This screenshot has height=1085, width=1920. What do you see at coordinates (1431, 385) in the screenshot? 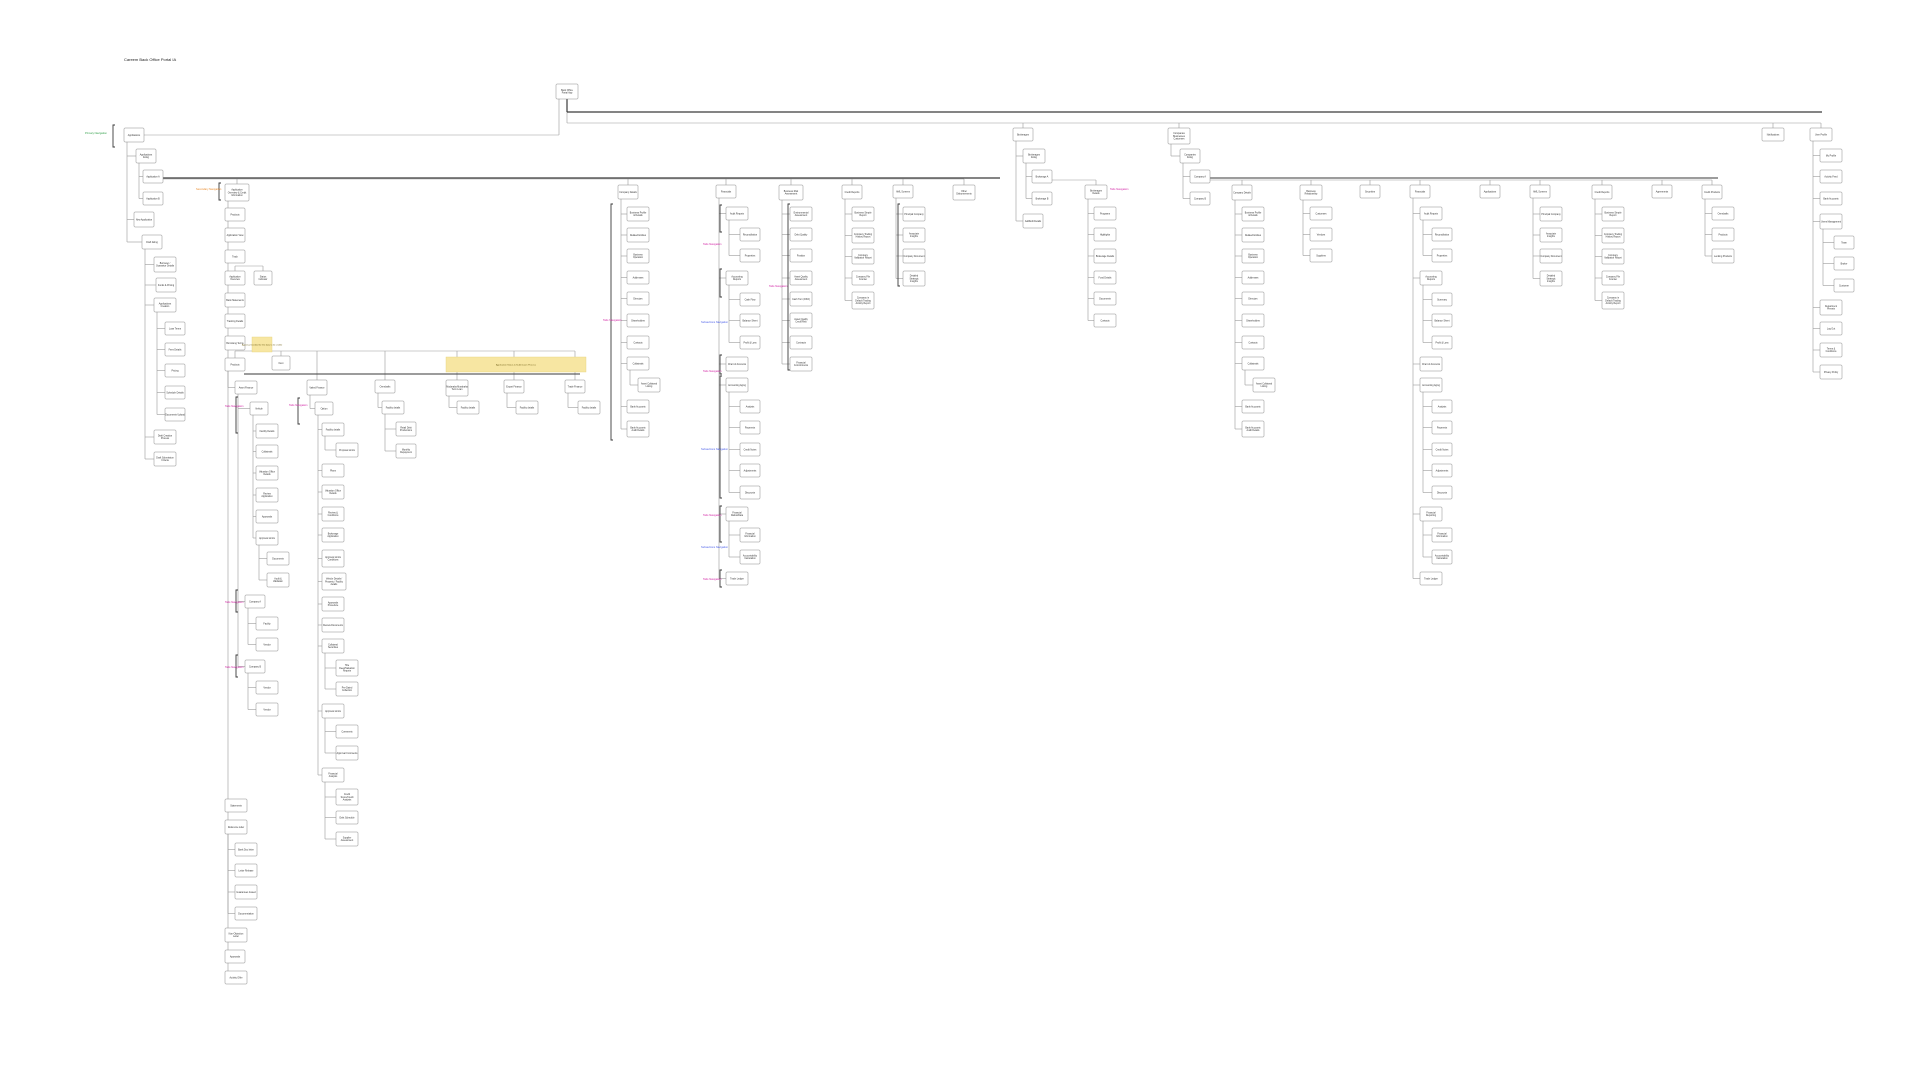
I see `sitemap-node: Accounting Aging` at bounding box center [1431, 385].